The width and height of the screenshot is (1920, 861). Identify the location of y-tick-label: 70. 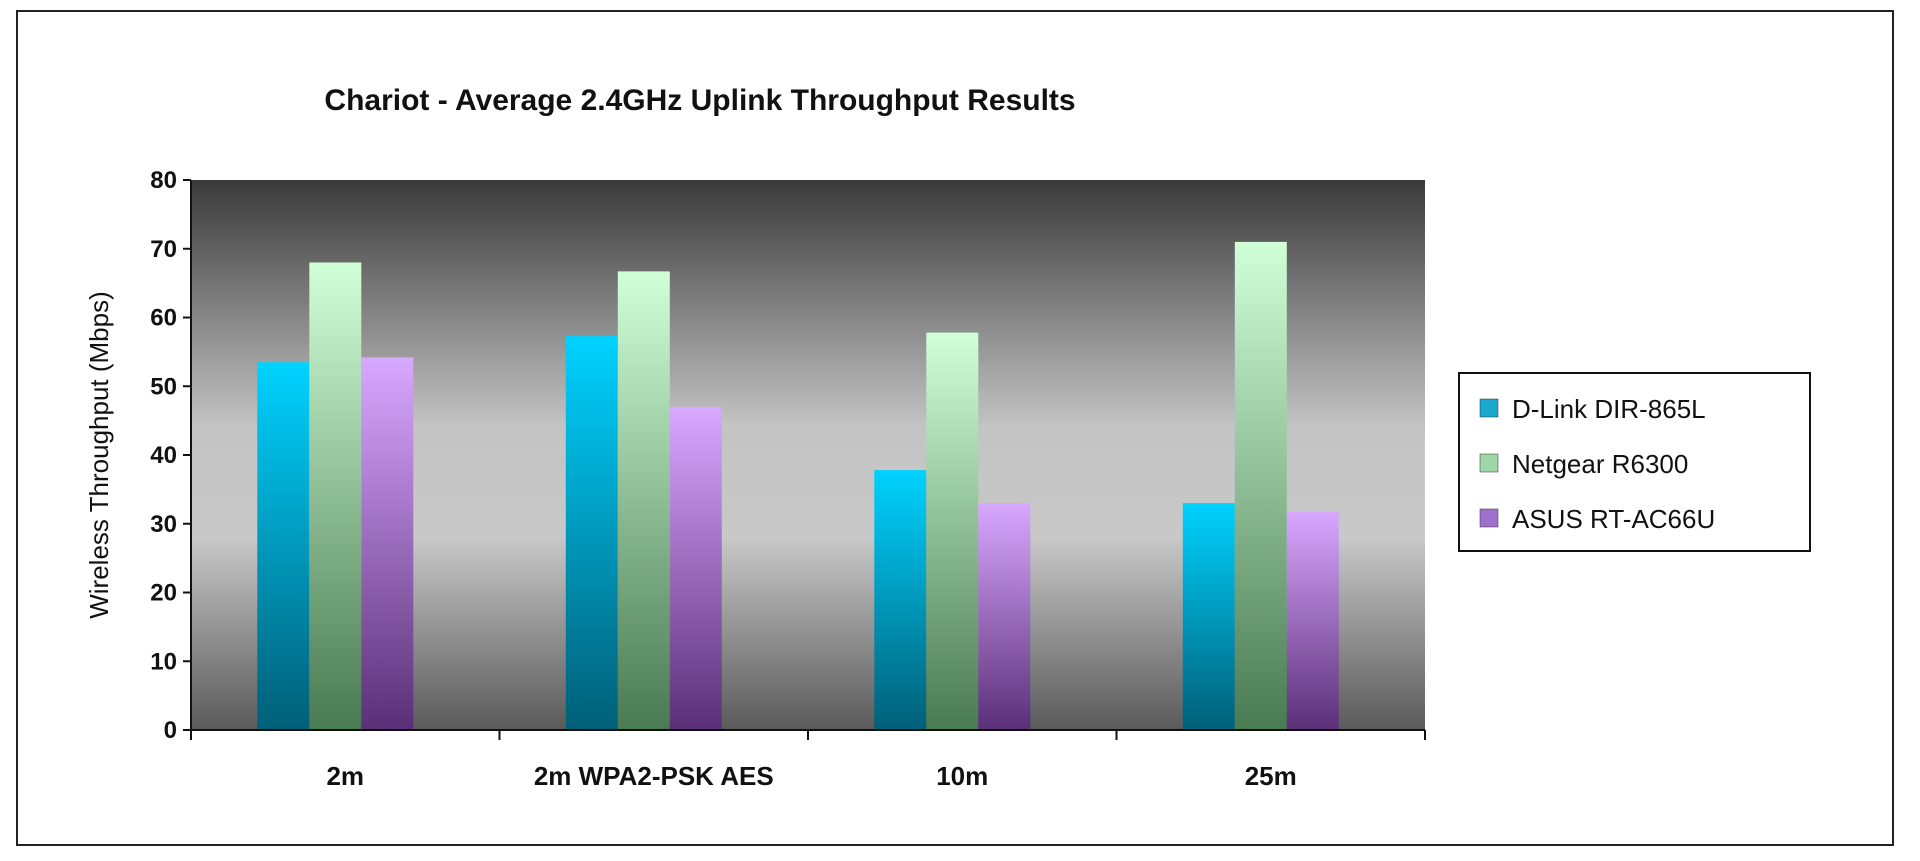
(163, 249).